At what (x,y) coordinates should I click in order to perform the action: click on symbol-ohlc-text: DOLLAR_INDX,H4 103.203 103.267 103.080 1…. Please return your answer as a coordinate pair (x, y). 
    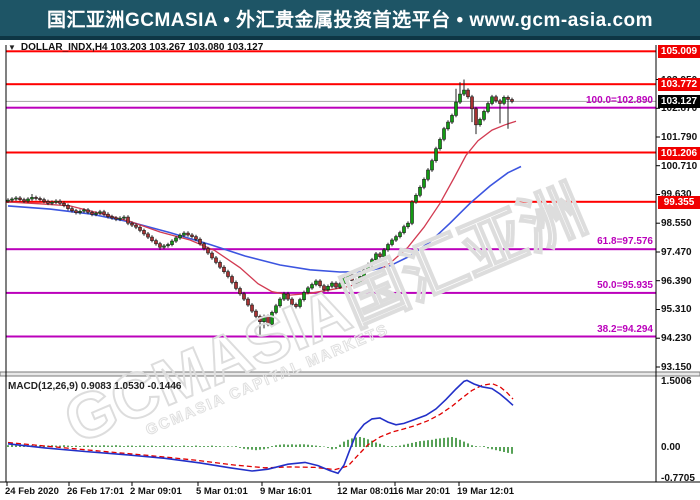
    Looking at the image, I should click on (142, 47).